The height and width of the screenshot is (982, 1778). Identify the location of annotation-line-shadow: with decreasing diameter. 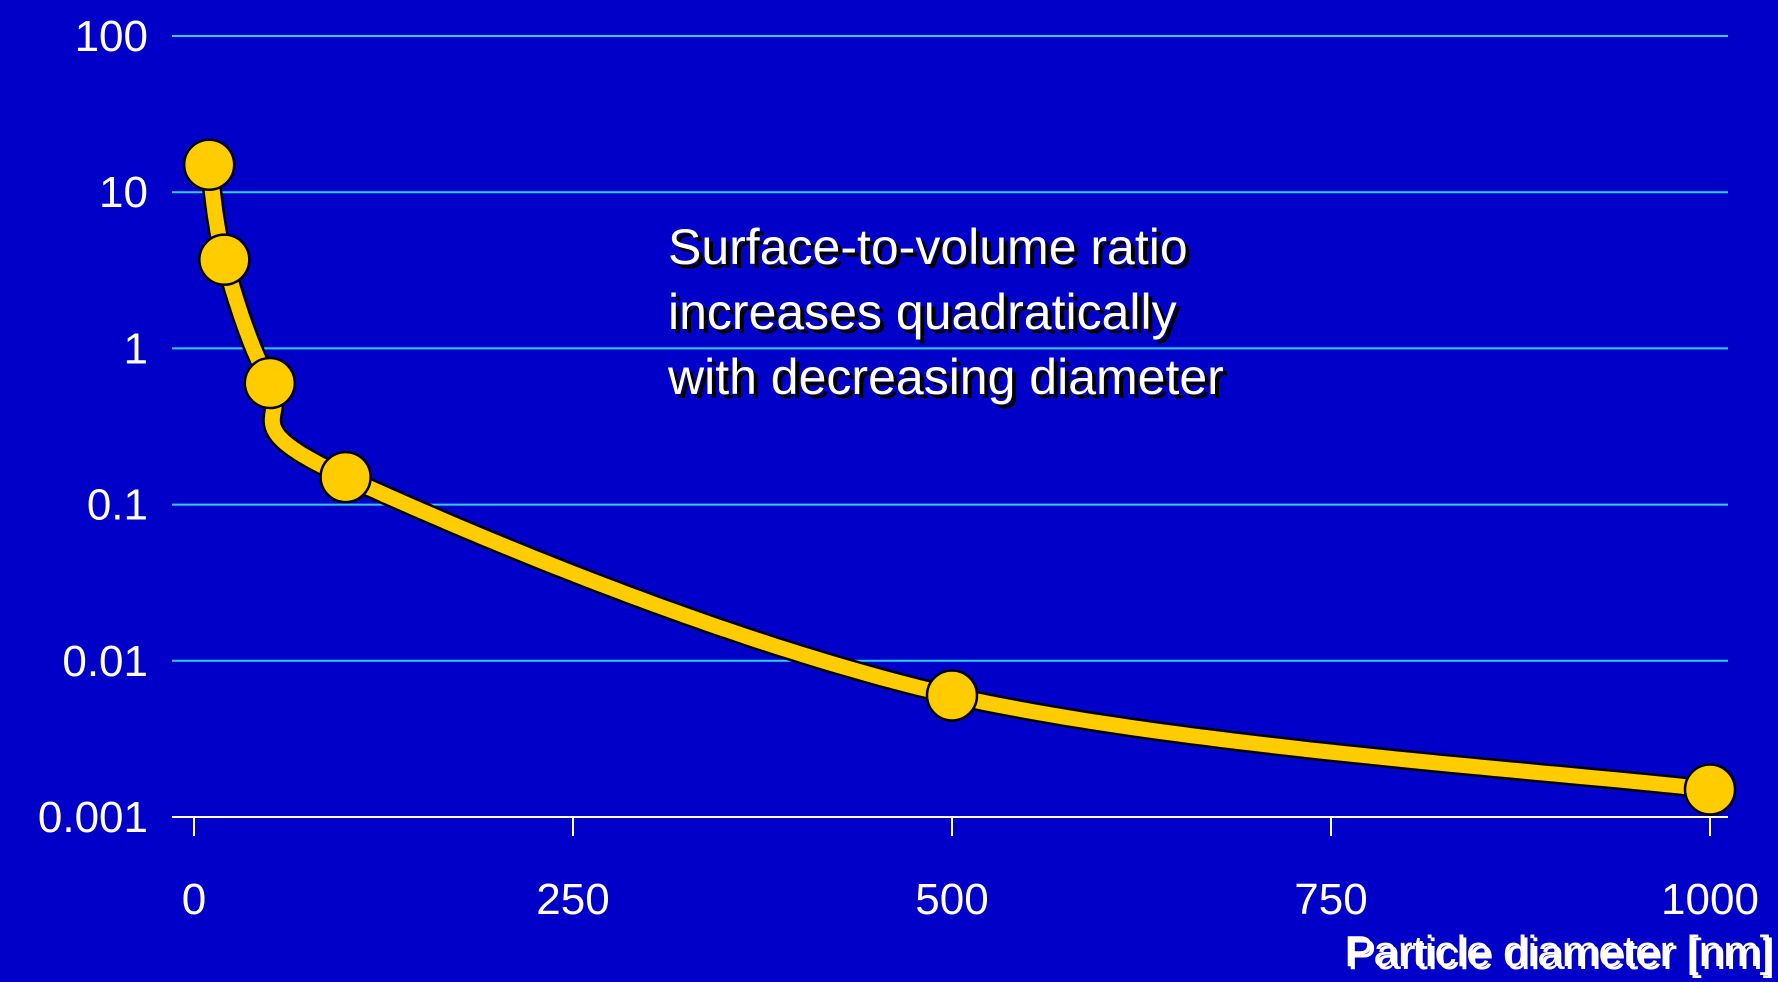
(949, 381).